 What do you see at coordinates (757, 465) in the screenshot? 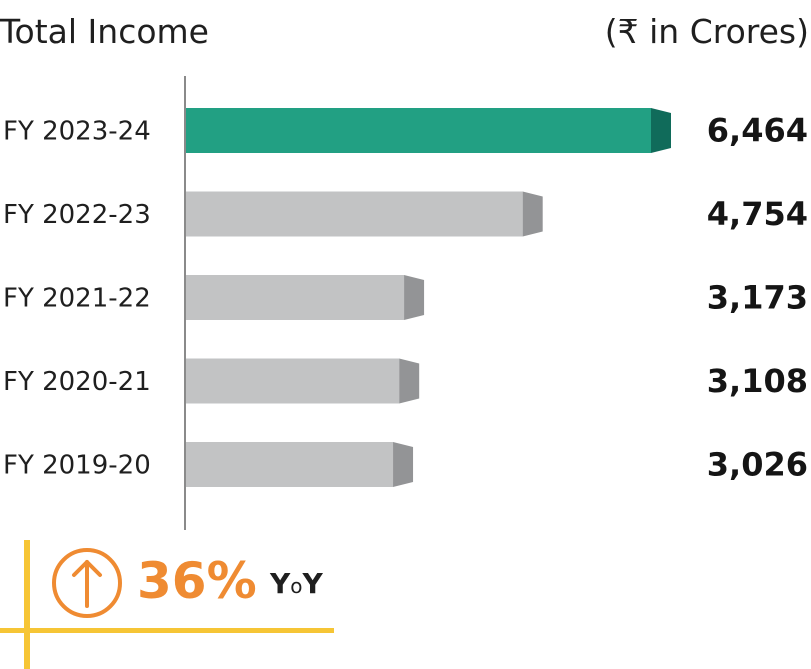
I see `value-label-4: 3,026` at bounding box center [757, 465].